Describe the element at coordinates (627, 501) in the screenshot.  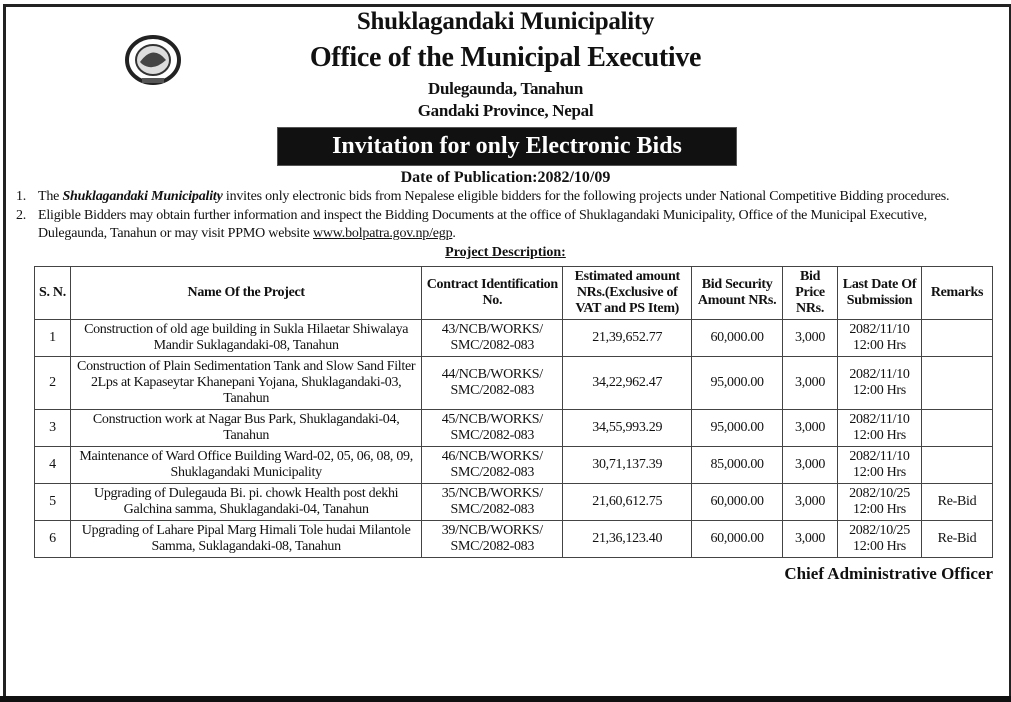
I see `cell-estimated-amount: 21,60,612.75` at that location.